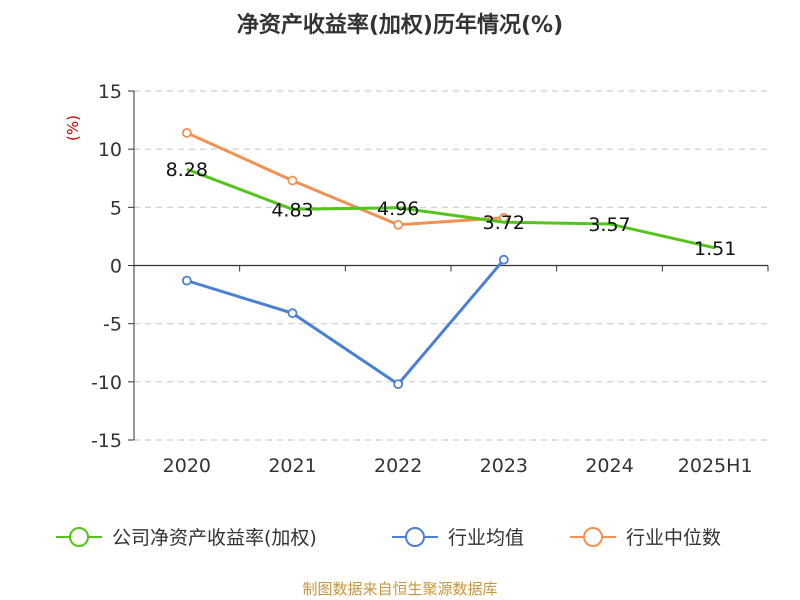 This screenshot has width=800, height=600. What do you see at coordinates (116, 208) in the screenshot?
I see `y-tick-label: 5` at bounding box center [116, 208].